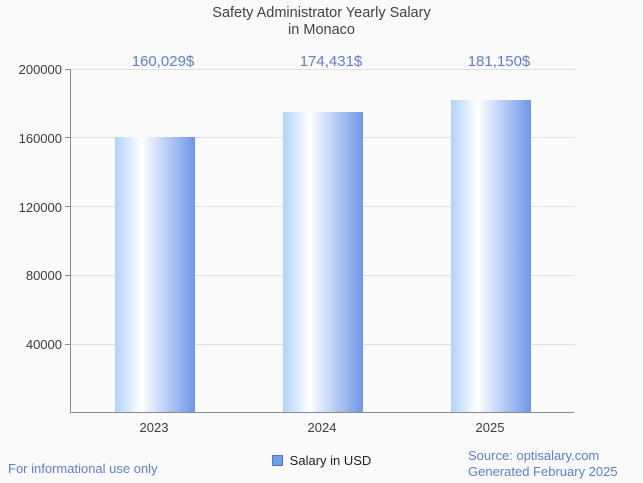  I want to click on value-label-2024: 174,431$, so click(331, 61).